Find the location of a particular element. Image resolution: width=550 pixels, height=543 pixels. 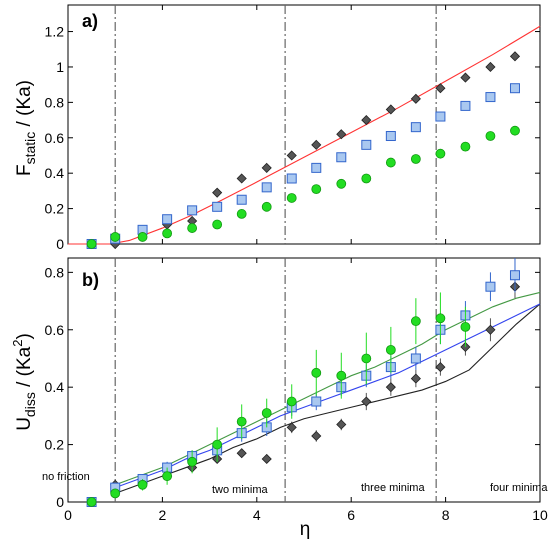

panel-b-x-axis-label: η is located at coordinates (305, 529).